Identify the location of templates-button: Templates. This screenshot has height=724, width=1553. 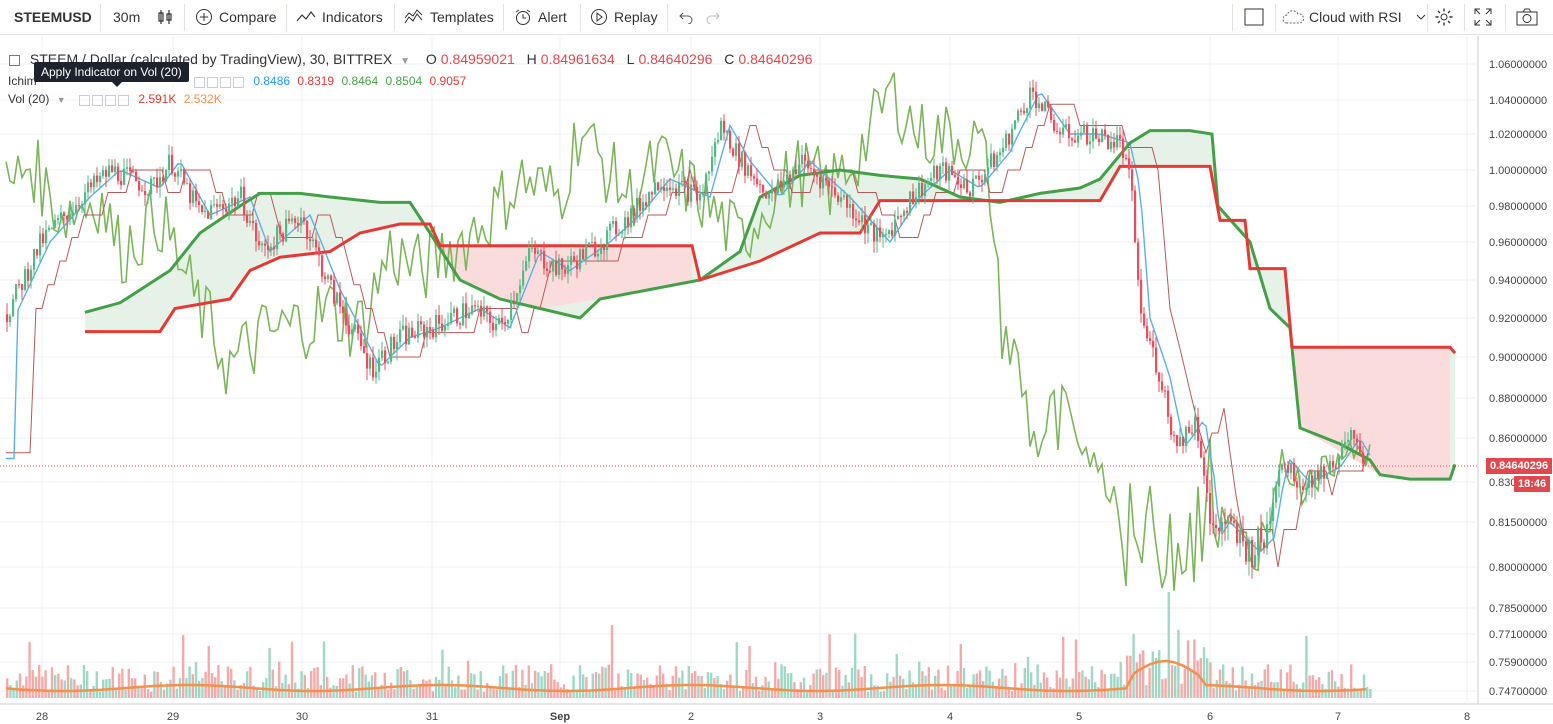
(449, 17).